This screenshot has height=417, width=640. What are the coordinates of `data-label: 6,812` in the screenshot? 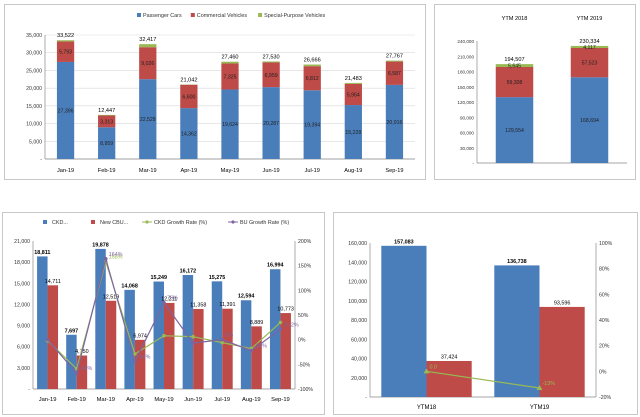 It's located at (312, 79).